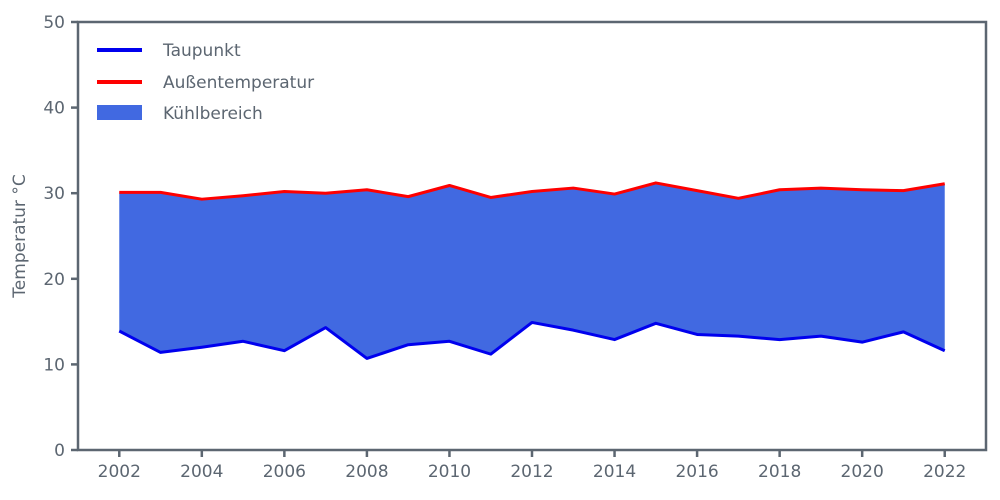 The height and width of the screenshot is (500, 1000). I want to click on legend-item-taupunkt: Taupunkt, so click(169, 51).